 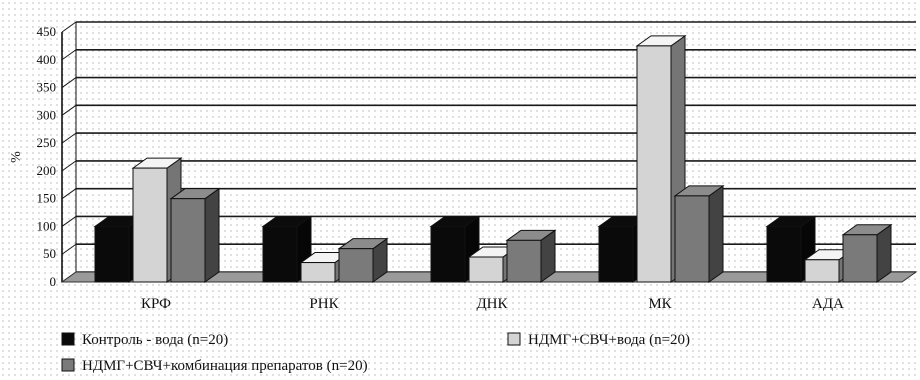 I want to click on legend-label: НДМГ+СВЧ+комбинация препаратов (n=20), so click(x=225, y=366).